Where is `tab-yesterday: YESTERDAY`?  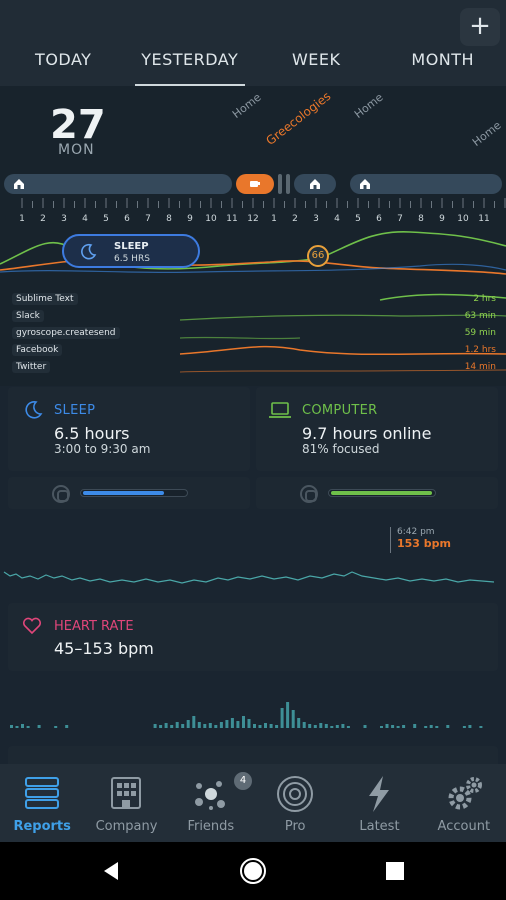
tab-yesterday: YESTERDAY is located at coordinates (190, 66).